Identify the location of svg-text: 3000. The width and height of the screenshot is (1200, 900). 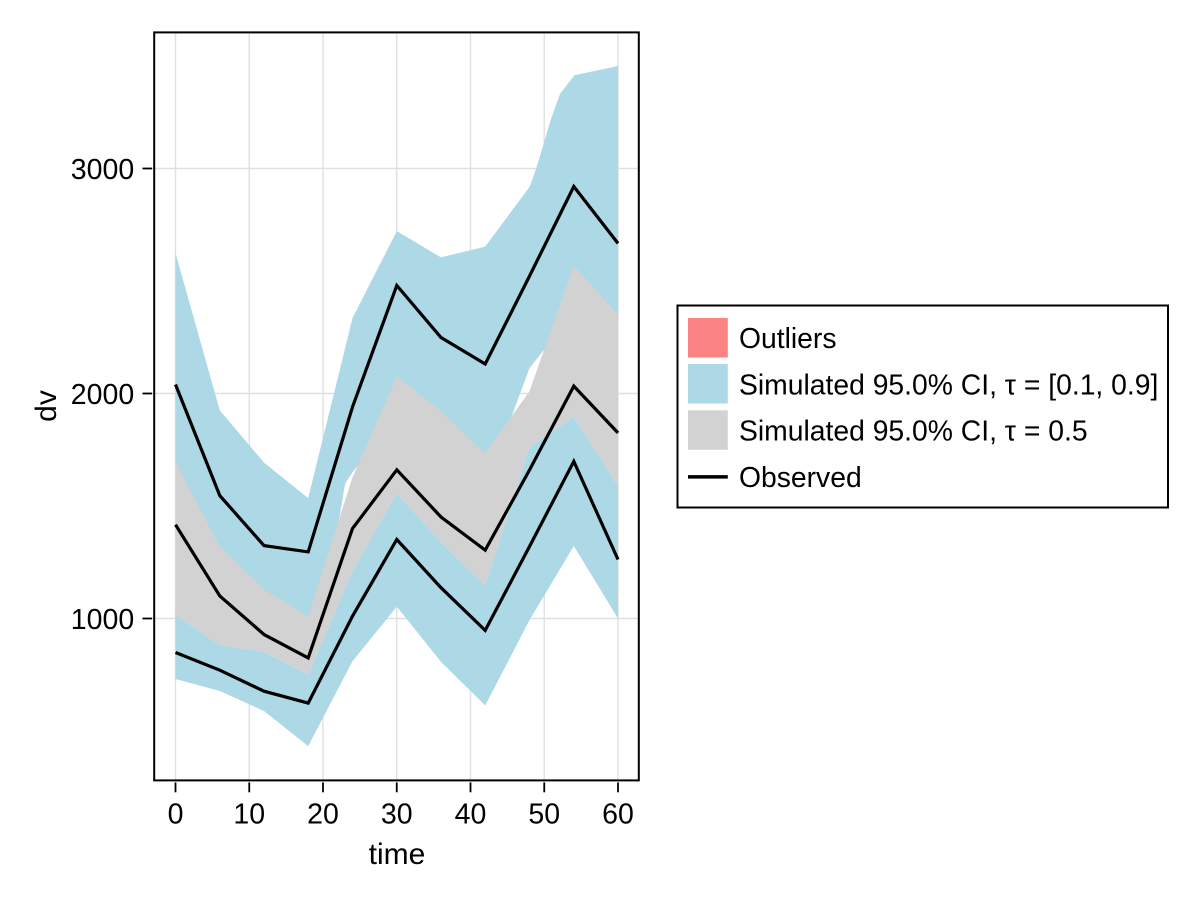
(102, 170).